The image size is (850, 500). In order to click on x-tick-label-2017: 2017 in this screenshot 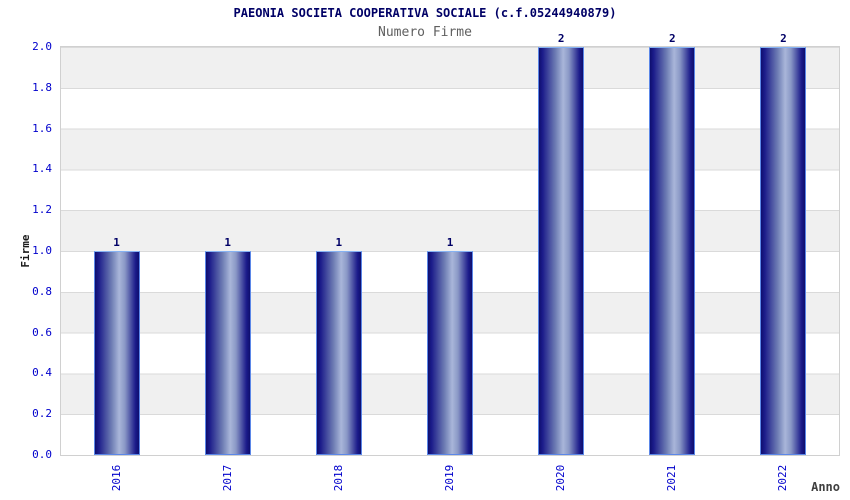, I will do `click(227, 478)`.